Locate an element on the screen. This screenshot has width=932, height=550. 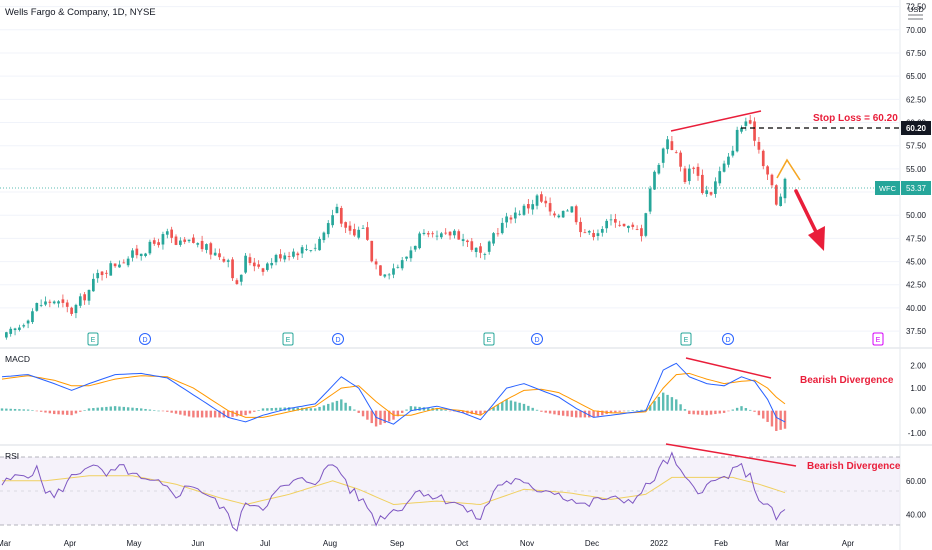
symbol-tag-text: WFC is located at coordinates (888, 188).